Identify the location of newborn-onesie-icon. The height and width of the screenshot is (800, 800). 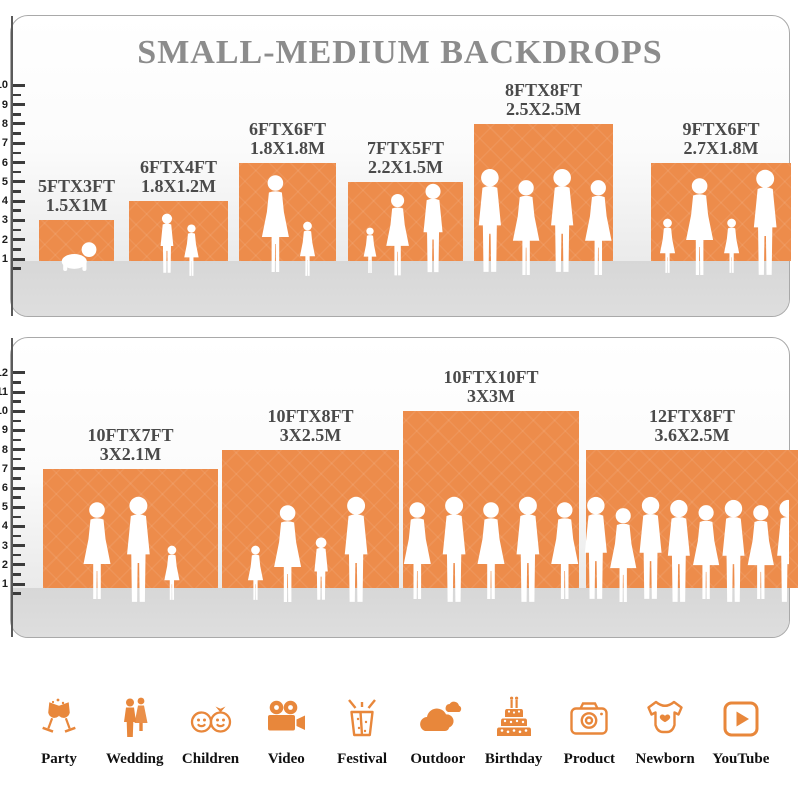
(665, 719).